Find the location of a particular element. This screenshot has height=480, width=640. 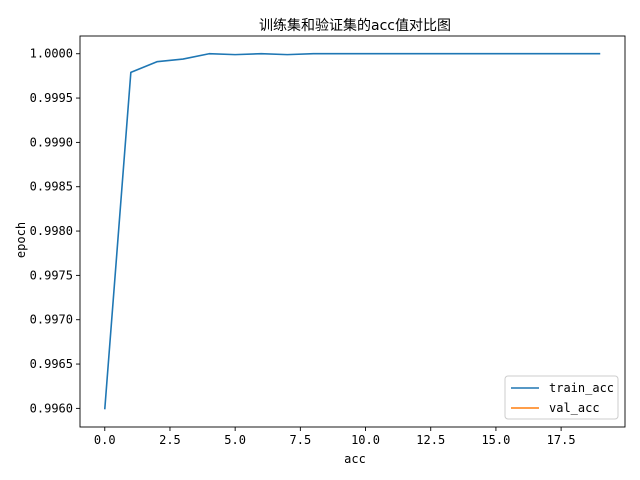

legend: train_acc val_acc is located at coordinates (561, 397).